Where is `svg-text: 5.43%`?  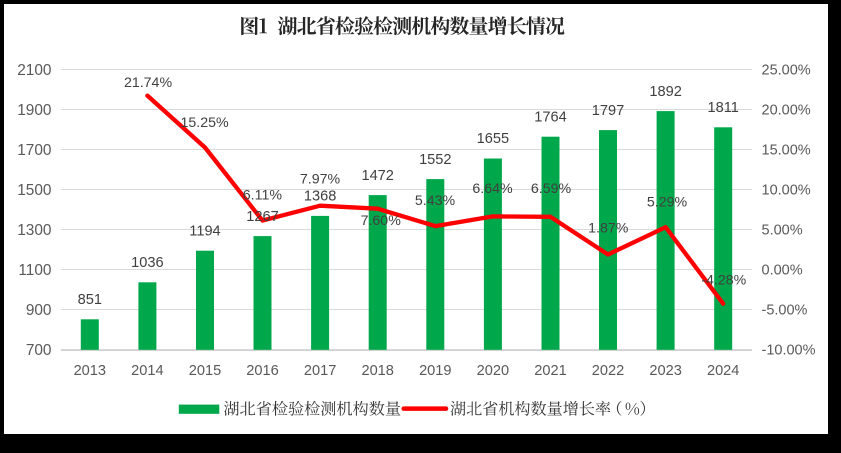 svg-text: 5.43% is located at coordinates (435, 201).